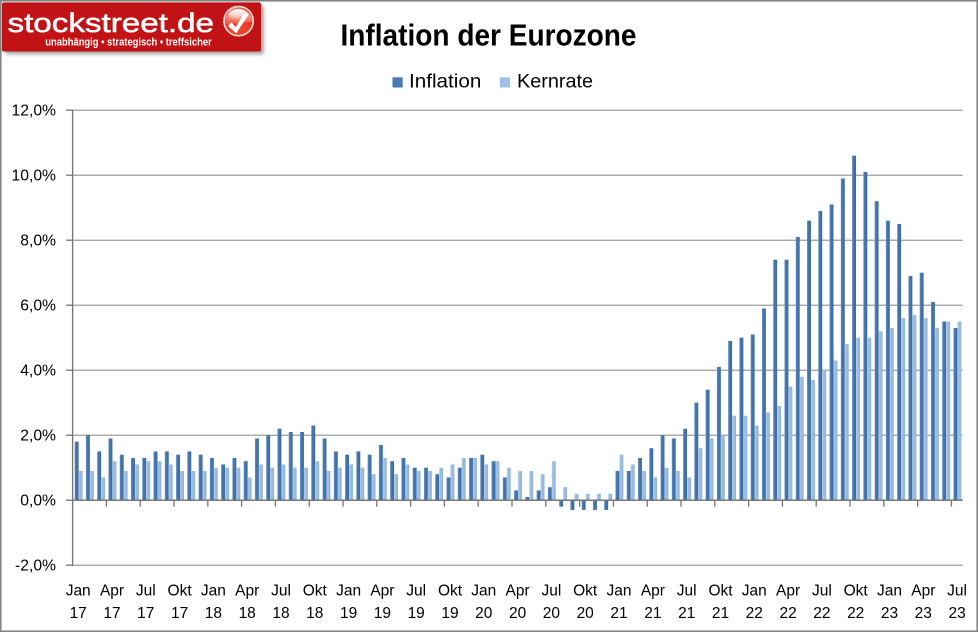 This screenshot has height=637, width=978. I want to click on svg-text: 6,0%, so click(38, 306).